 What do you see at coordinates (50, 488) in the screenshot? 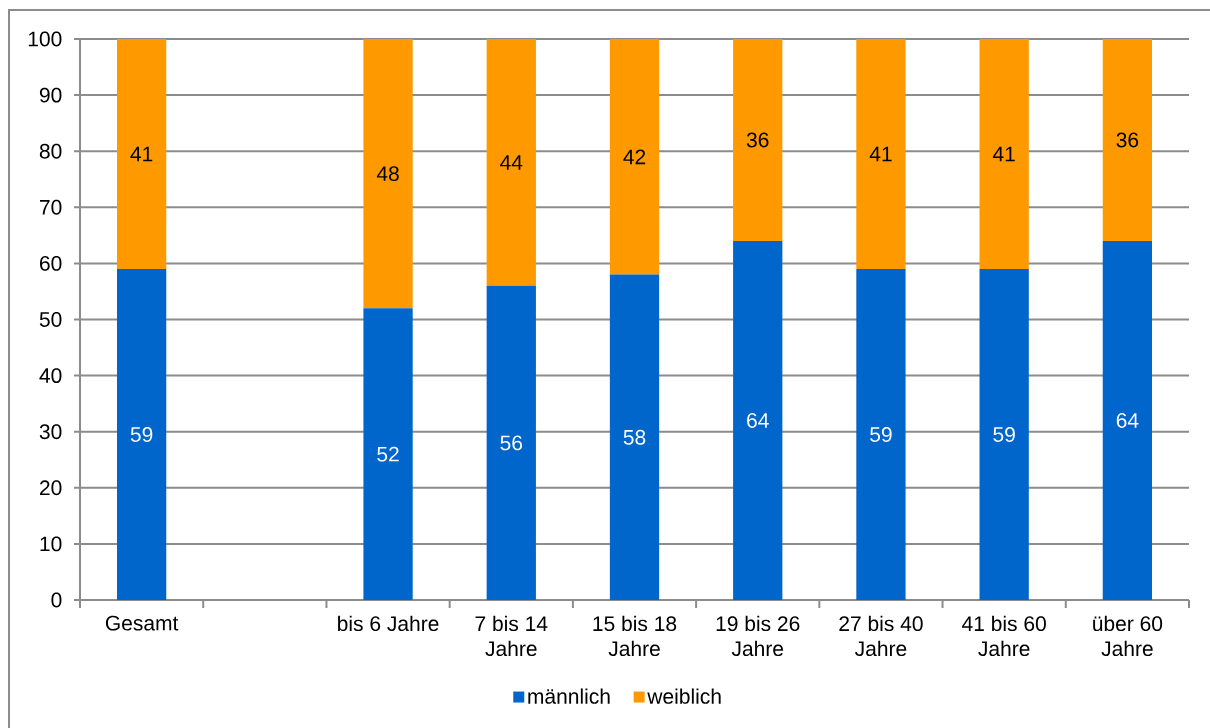
I see `y-tick-label: 20` at bounding box center [50, 488].